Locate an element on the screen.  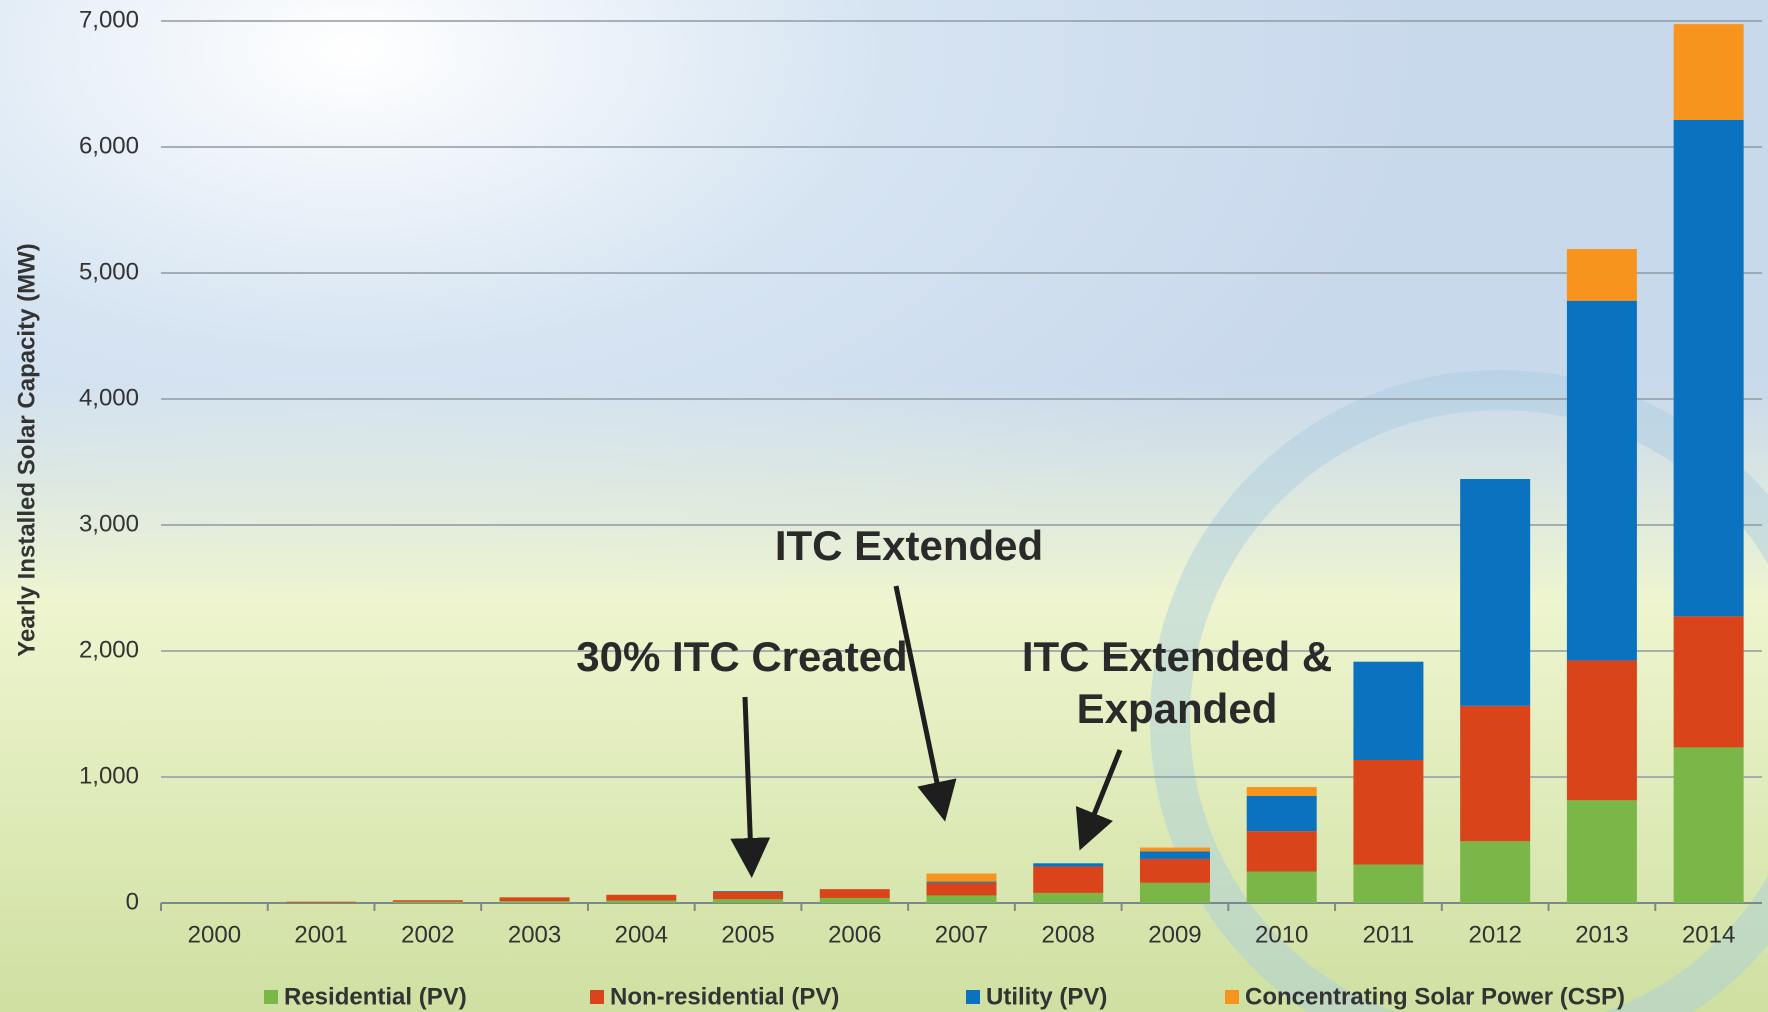
annotation: ITC Extended is located at coordinates (909, 545).